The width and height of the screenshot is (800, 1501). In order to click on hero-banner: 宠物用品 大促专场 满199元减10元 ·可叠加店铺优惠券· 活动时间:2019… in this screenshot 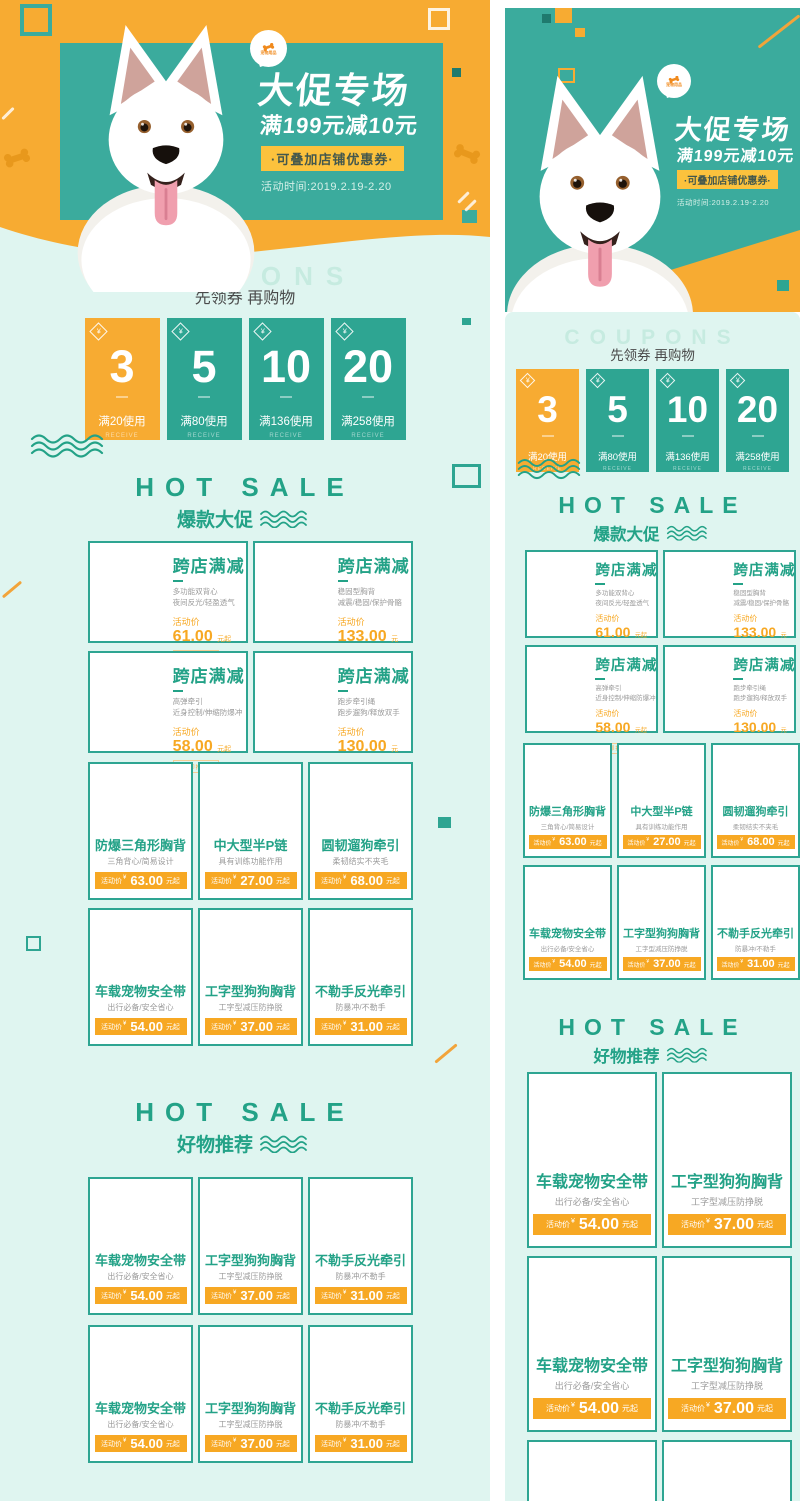, I will do `click(652, 160)`.